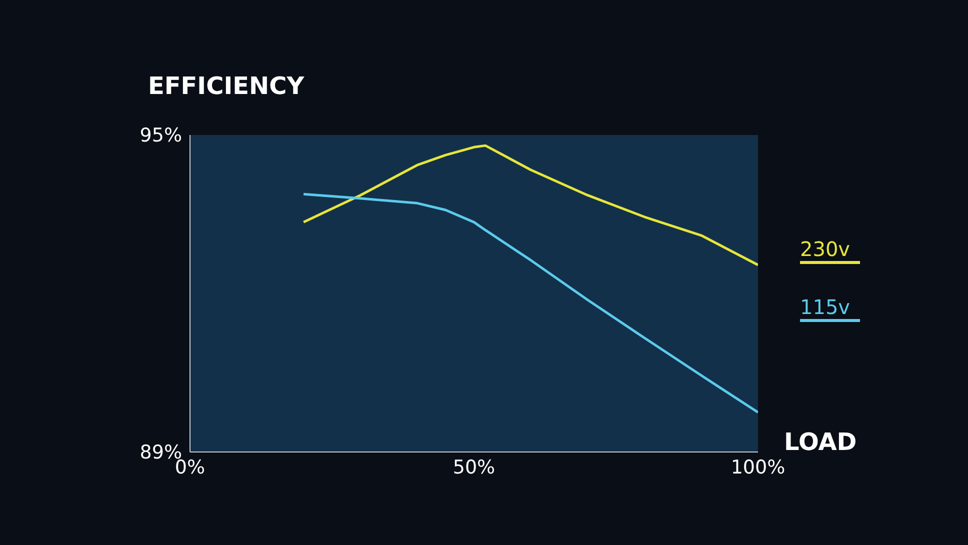  What do you see at coordinates (820, 442) in the screenshot?
I see `x-axis-title: LOAD` at bounding box center [820, 442].